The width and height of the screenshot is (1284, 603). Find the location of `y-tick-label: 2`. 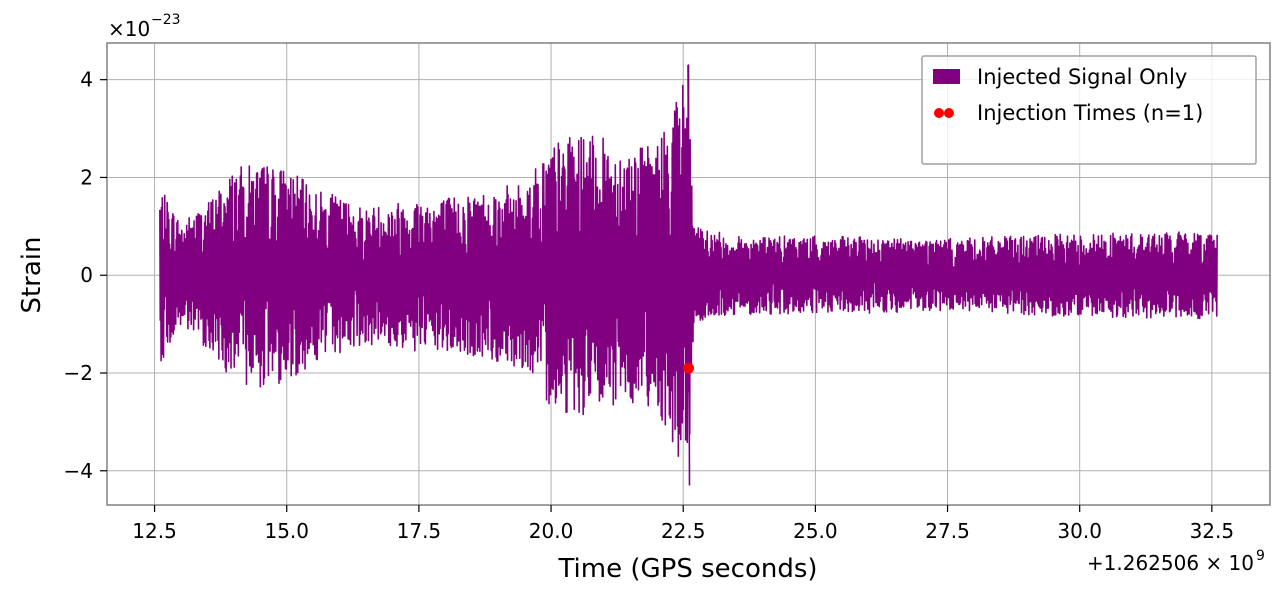

y-tick-label: 2 is located at coordinates (86, 177).